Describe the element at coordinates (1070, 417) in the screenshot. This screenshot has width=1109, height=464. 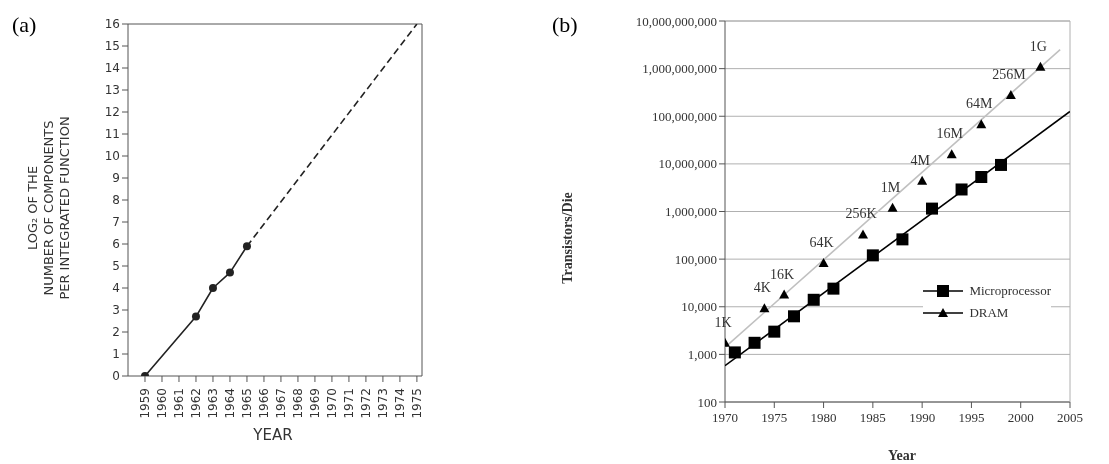
I see `x-tick-label: 2005` at that location.